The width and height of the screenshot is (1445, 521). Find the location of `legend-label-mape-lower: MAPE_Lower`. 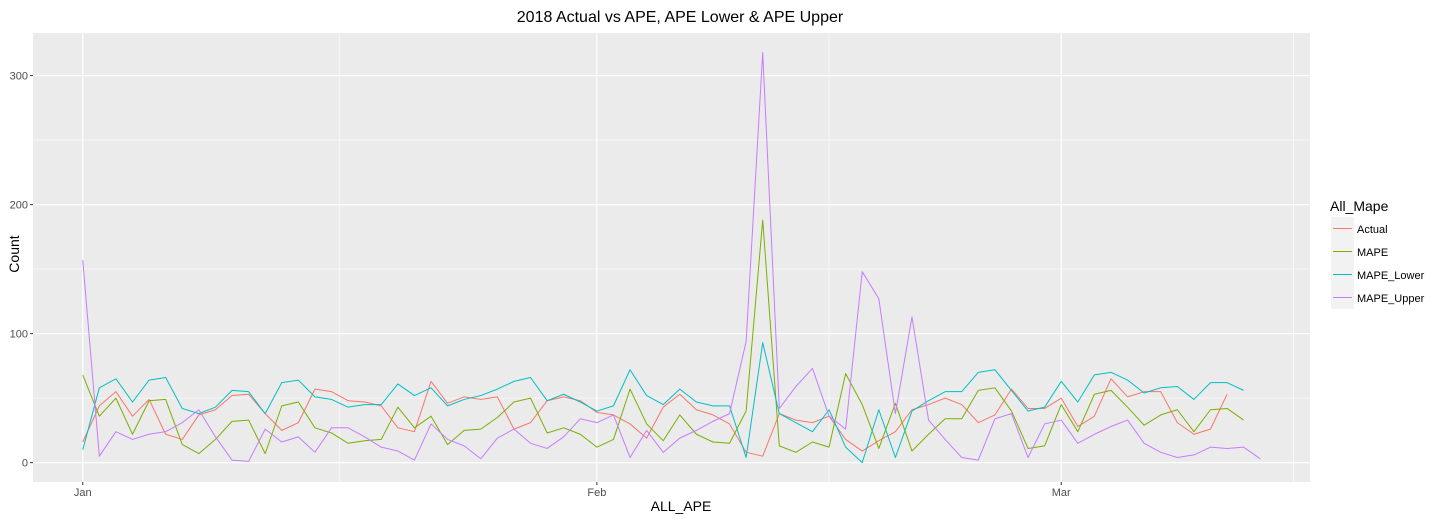

legend-label-mape-lower: MAPE_Lower is located at coordinates (1391, 276).